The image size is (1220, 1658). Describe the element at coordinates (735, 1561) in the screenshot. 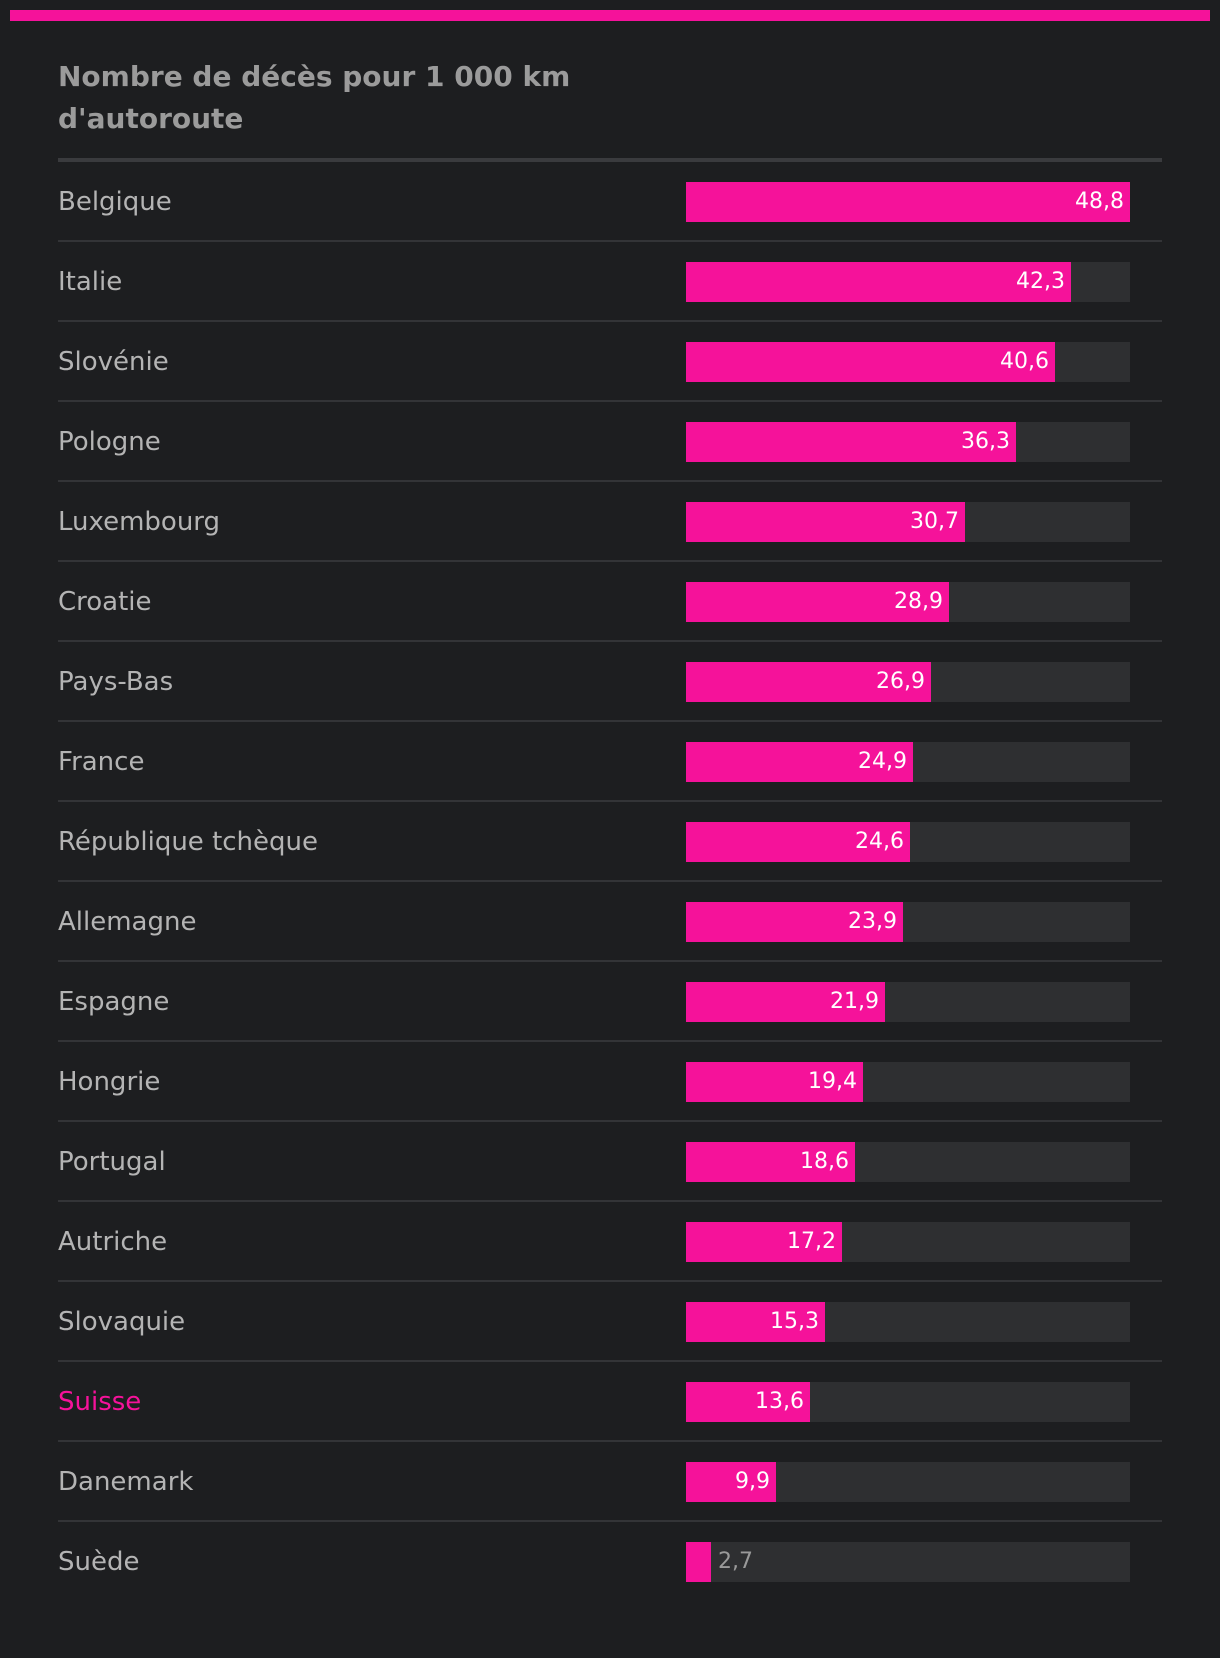

I see `value-label: 2,7` at that location.